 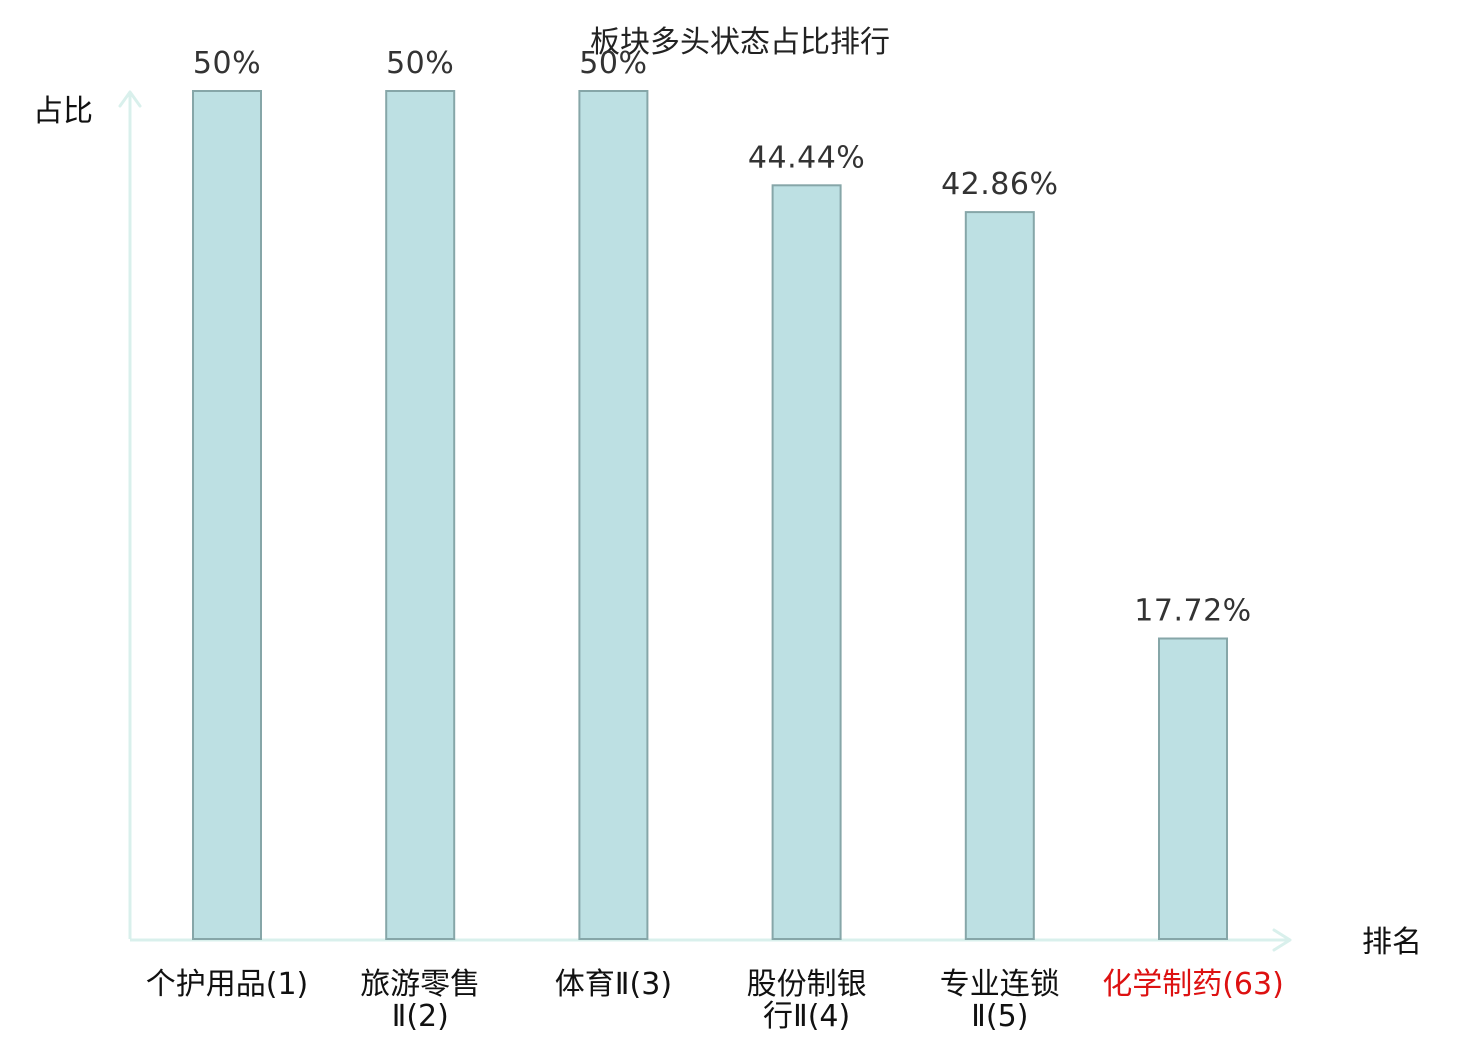 I want to click on category-label: 旅游零售, so click(x=420, y=984).